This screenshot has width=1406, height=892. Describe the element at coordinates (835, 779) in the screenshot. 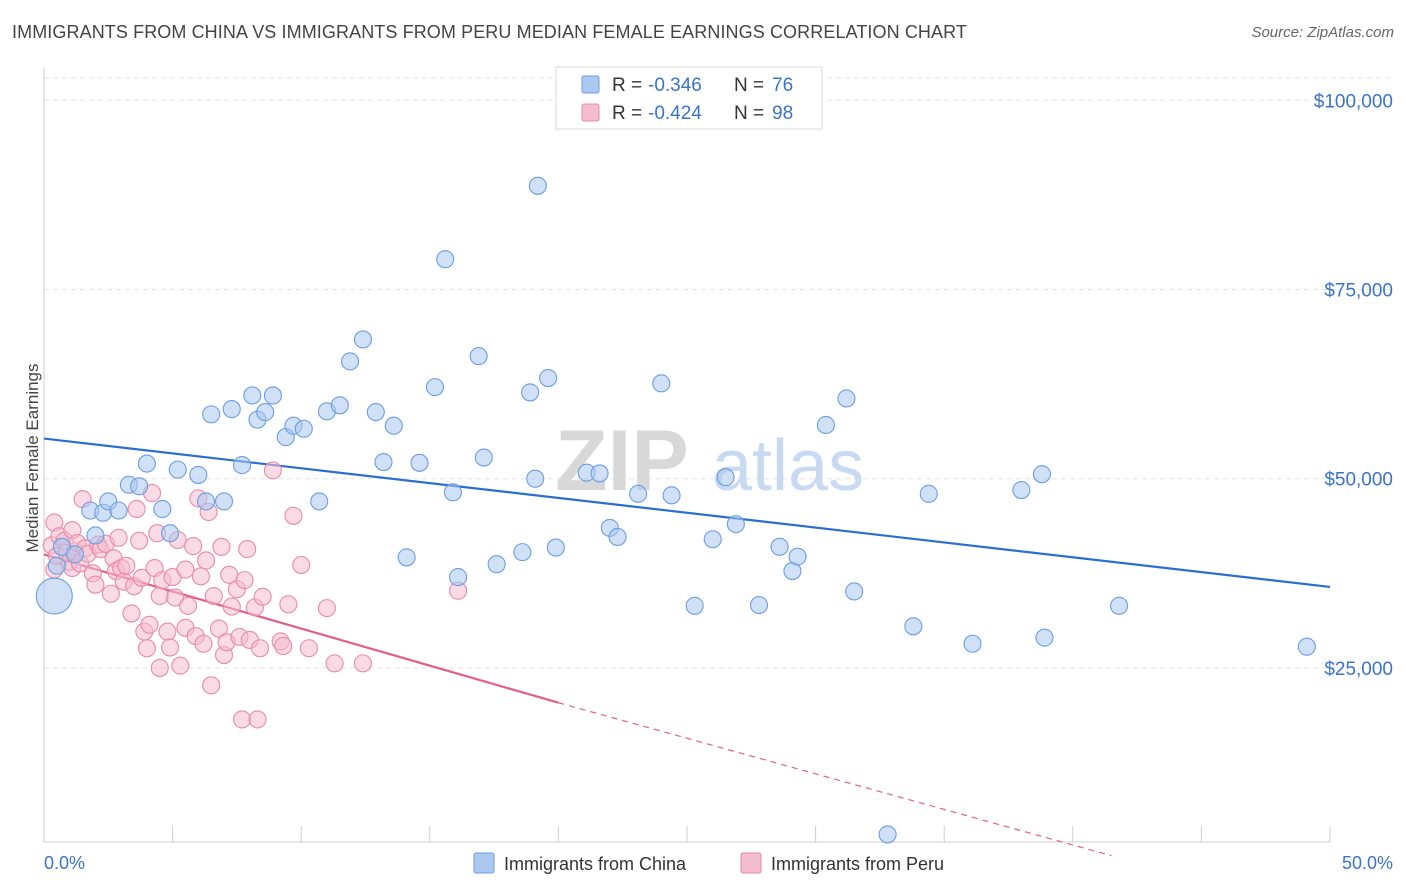

I see `trend-line-extension` at that location.